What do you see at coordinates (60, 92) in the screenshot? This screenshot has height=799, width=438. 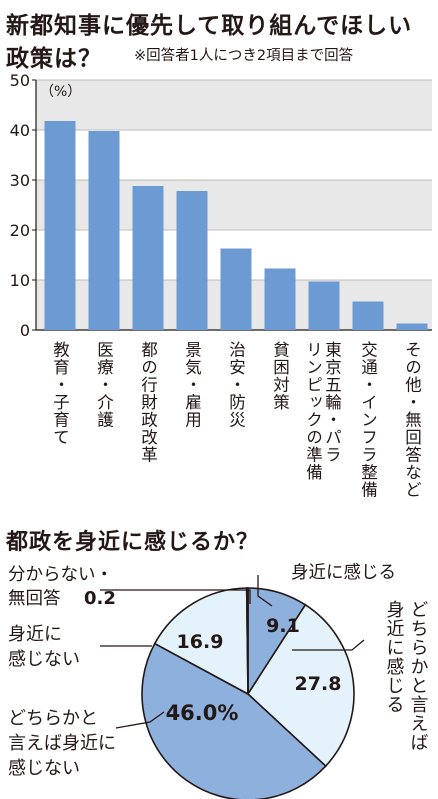 I see `unit-label: （%）` at bounding box center [60, 92].